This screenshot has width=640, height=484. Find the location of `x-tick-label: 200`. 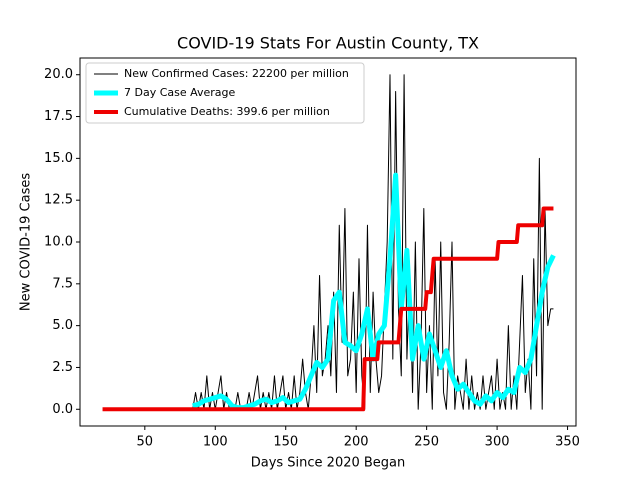

x-tick-label: 200 is located at coordinates (356, 442).